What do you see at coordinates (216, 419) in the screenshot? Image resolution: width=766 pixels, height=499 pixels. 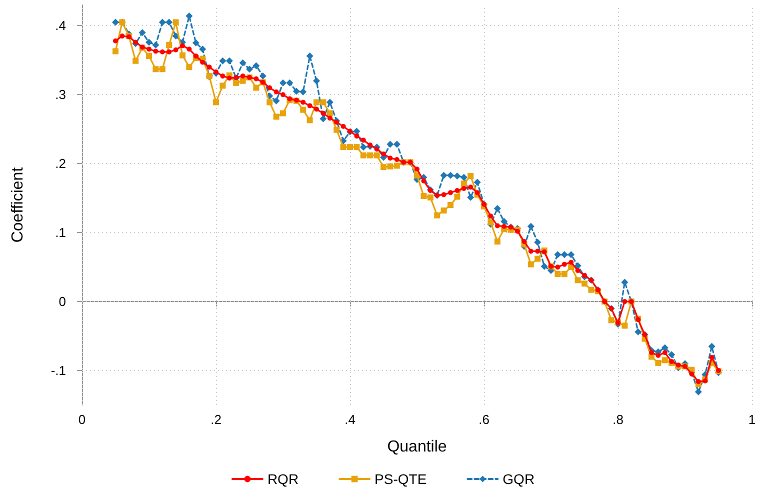 I see `x-tick-label: .2` at bounding box center [216, 419].